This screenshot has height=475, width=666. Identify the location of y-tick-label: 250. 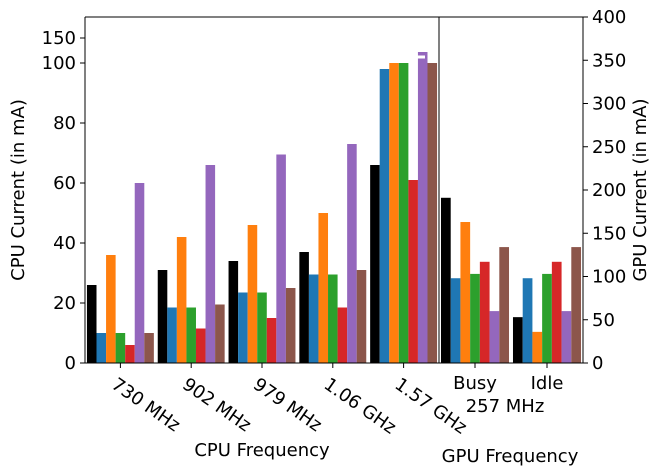
(609, 147).